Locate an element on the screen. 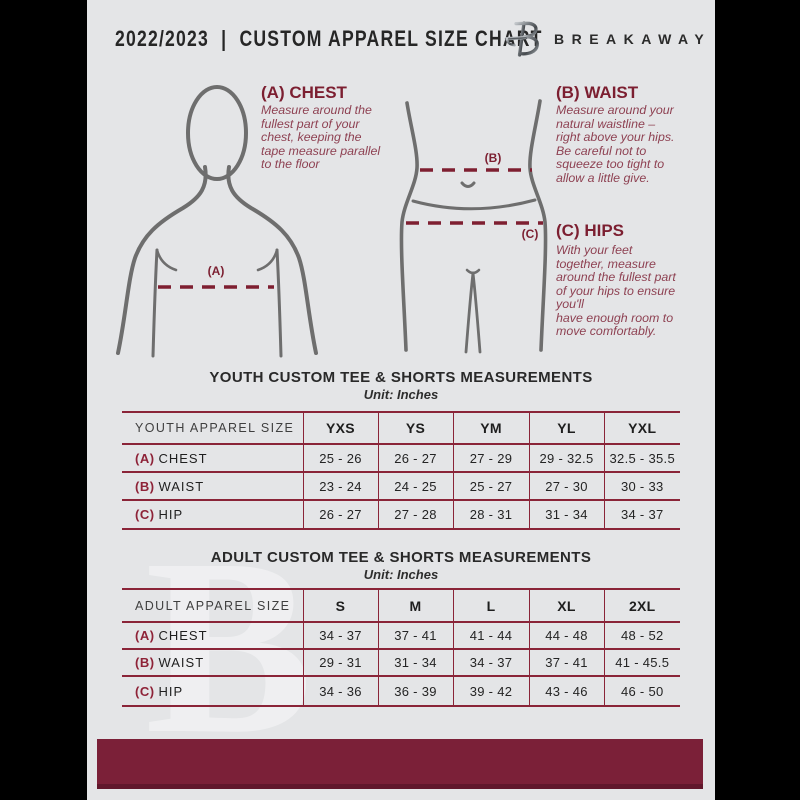  cell: 29 - 32.5 is located at coordinates (566, 458).